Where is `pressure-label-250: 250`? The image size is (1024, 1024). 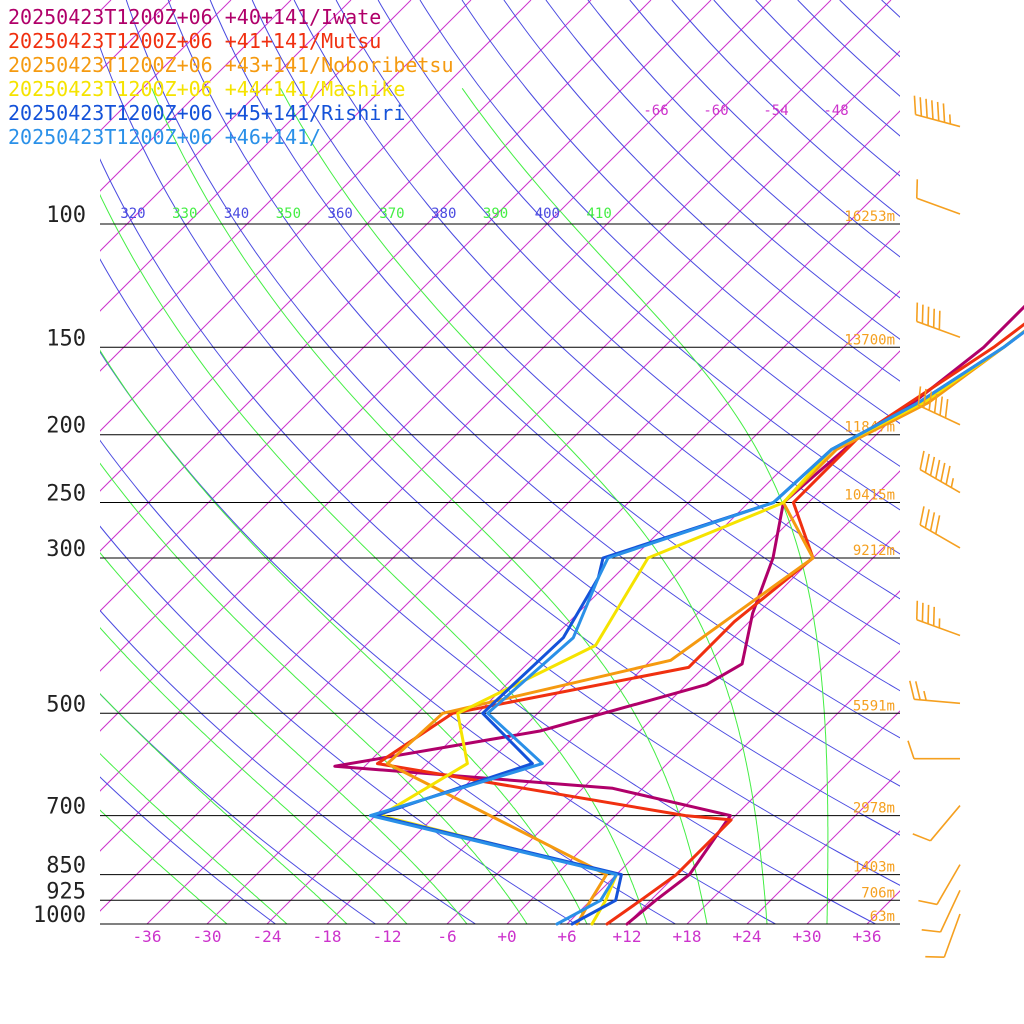 pressure-label-250: 250 is located at coordinates (66, 494).